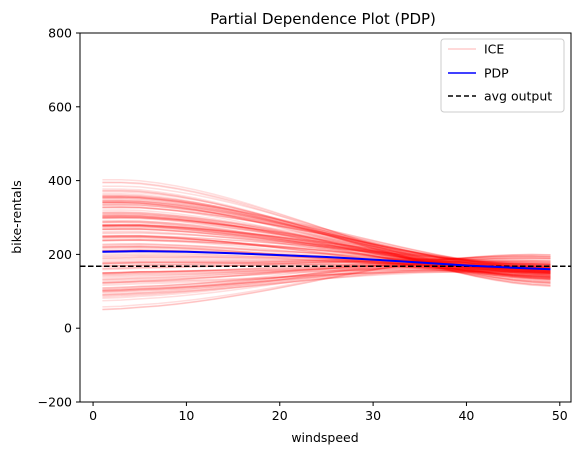 The height and width of the screenshot is (455, 583). I want to click on pdp-line-group, so click(326, 260).